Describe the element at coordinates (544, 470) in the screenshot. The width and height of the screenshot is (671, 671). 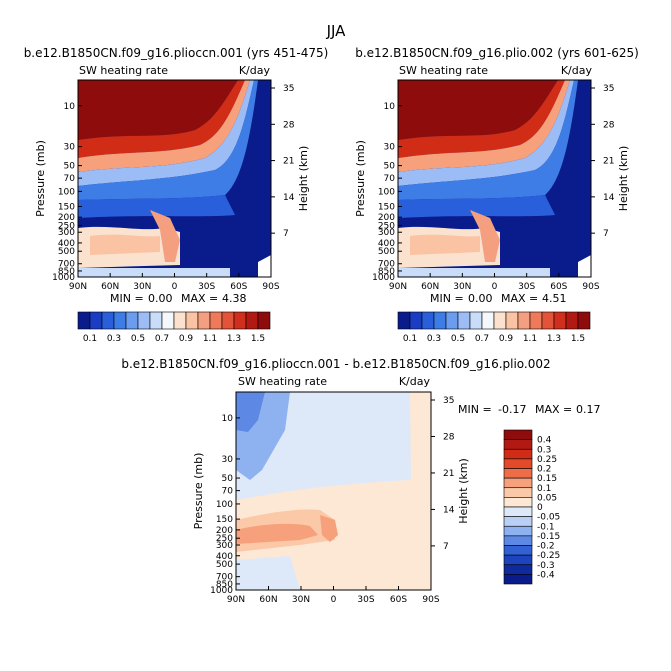
I see `colorbar-label: 0.2` at that location.